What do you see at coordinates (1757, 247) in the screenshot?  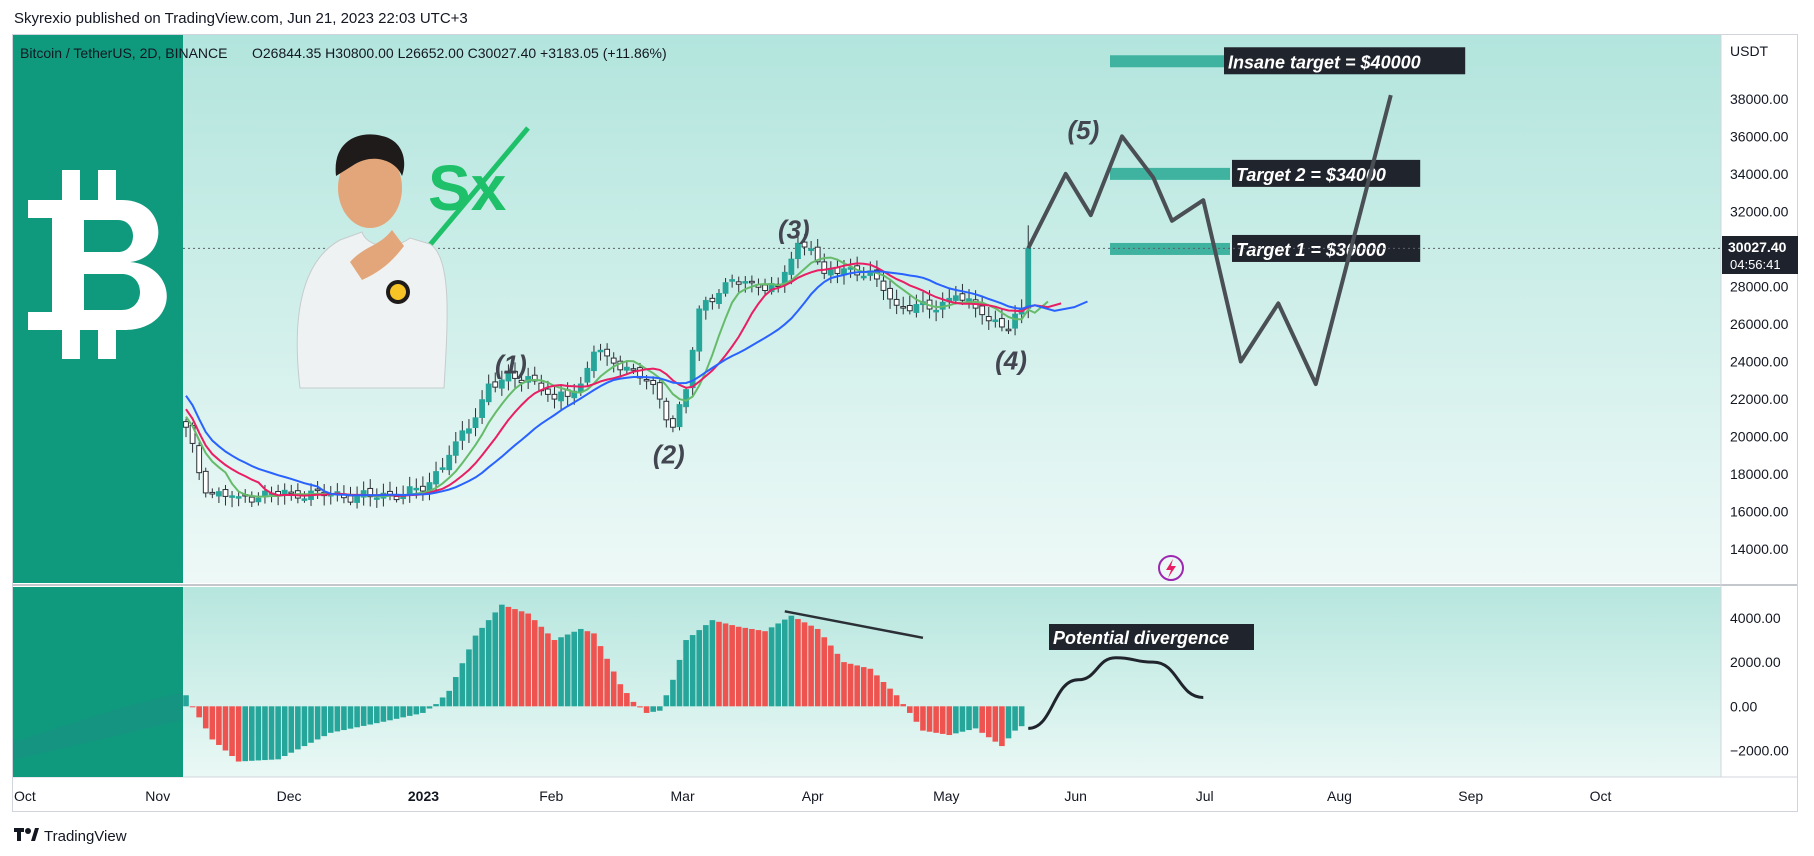 I see `last-price-value: 30027.40` at bounding box center [1757, 247].